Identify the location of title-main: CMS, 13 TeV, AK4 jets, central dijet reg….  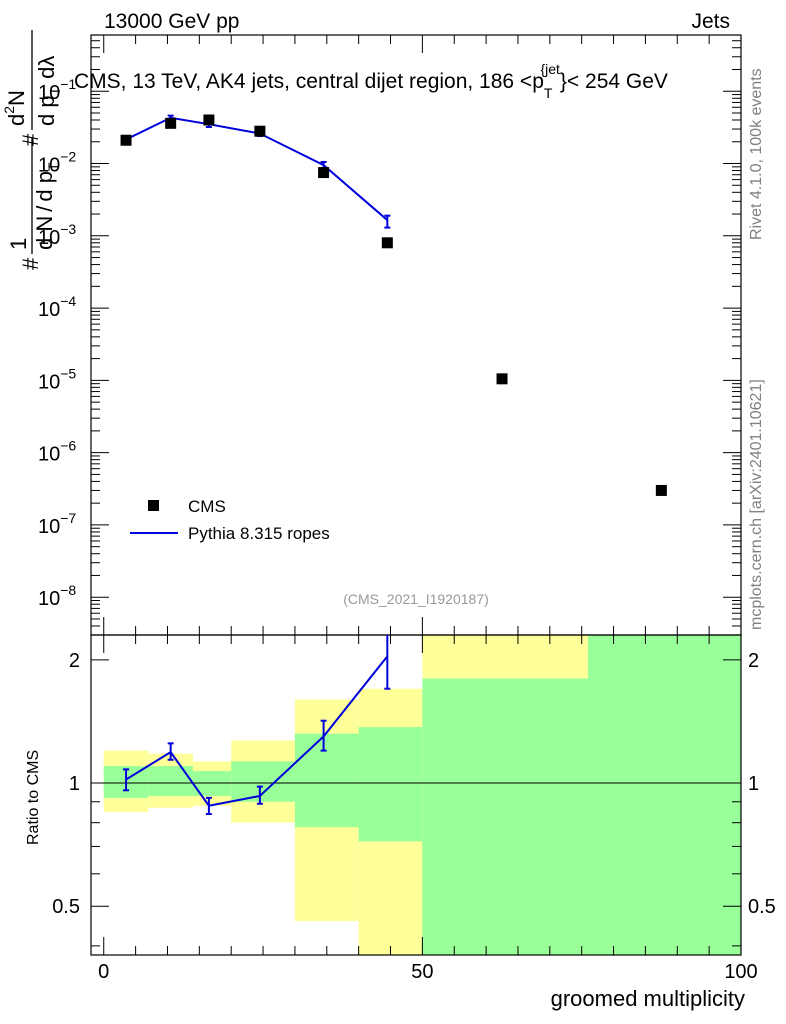
(309, 81).